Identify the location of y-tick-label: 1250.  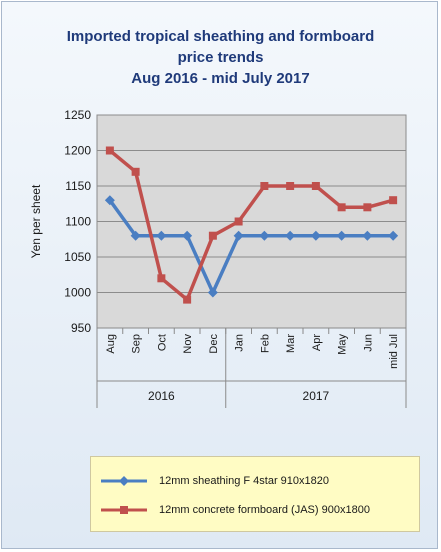
(77, 115).